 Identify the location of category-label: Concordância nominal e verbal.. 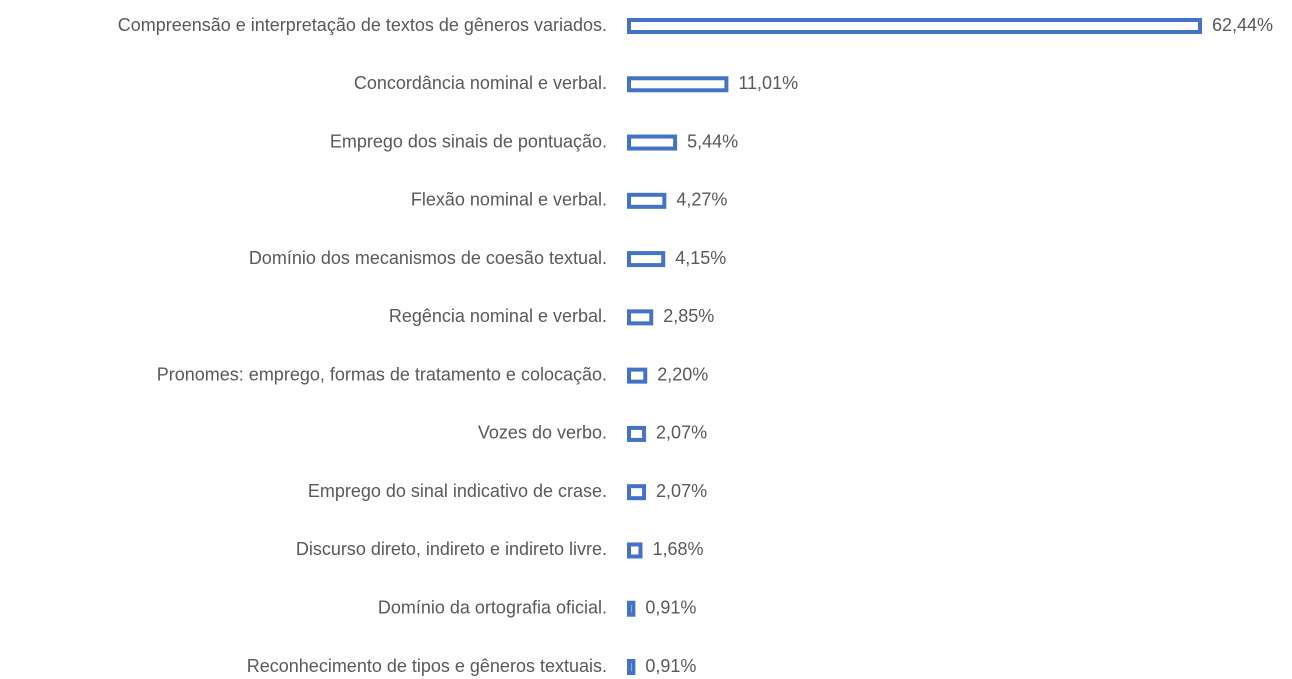
(480, 83).